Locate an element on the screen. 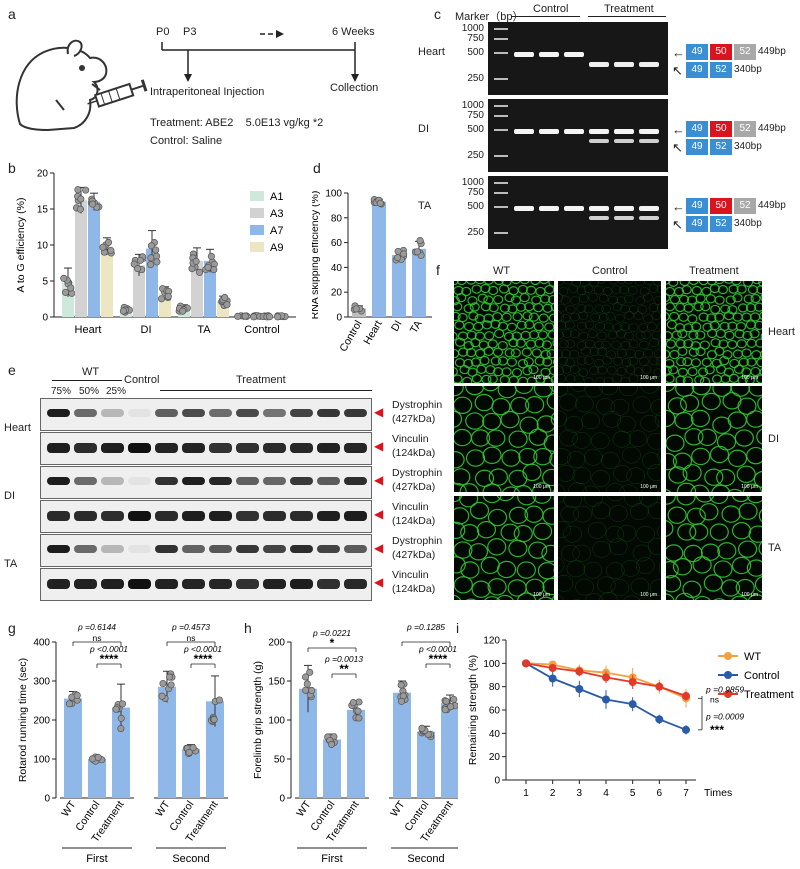 The image size is (800, 869). wb-protein-size: (427kDa) is located at coordinates (414, 555).